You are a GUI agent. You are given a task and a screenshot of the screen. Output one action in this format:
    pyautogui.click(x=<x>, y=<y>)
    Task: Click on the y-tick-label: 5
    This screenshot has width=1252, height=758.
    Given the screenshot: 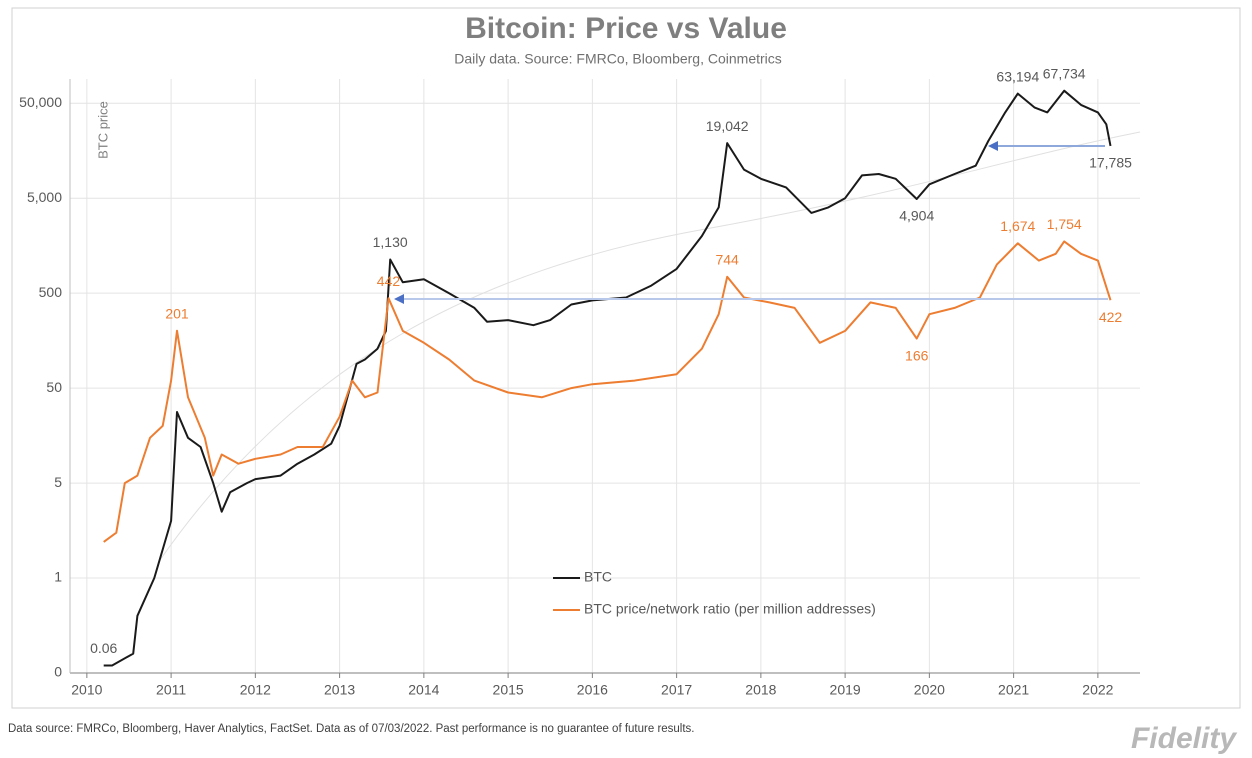 What is the action you would take?
    pyautogui.click(x=58, y=482)
    